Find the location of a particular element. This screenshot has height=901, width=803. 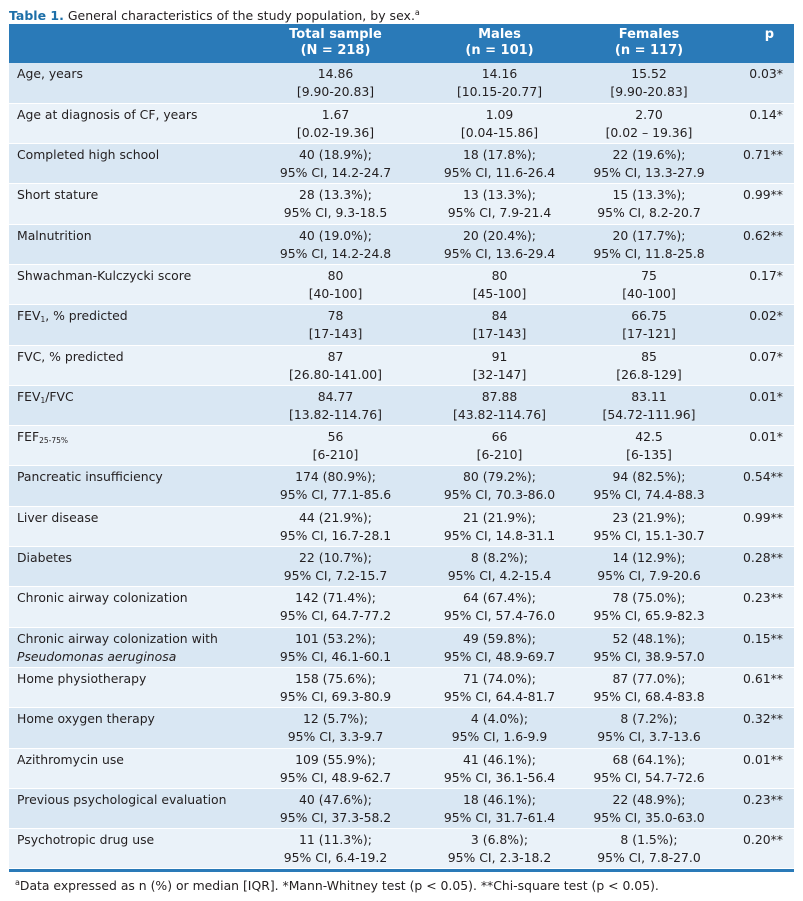

cell-total-range: [13.82-114.76] is located at coordinates (335, 414).